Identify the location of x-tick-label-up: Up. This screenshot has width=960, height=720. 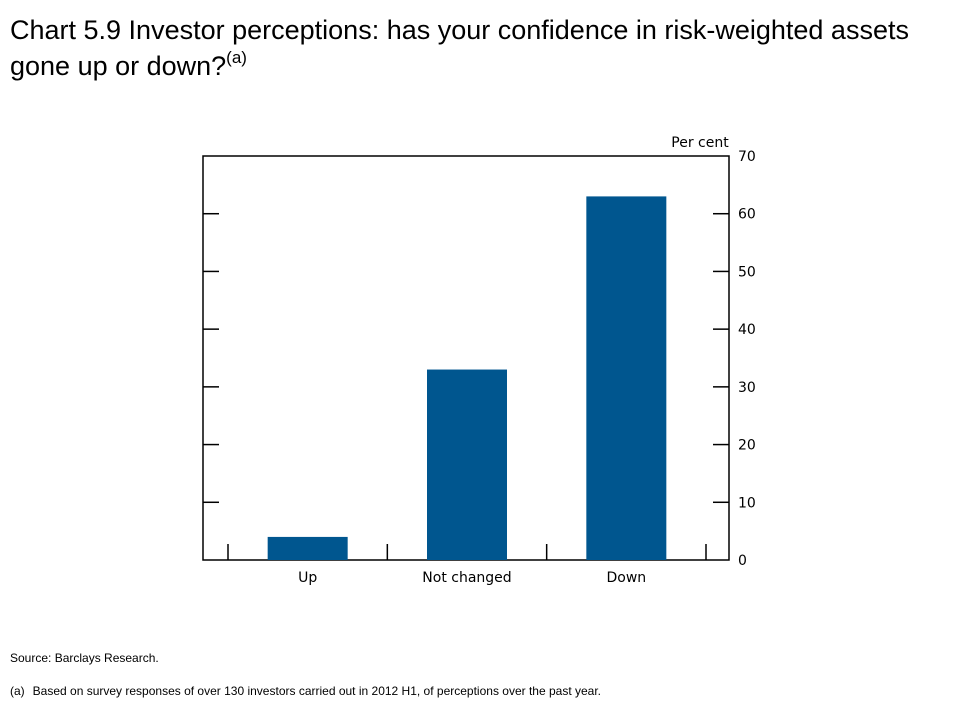
(307, 578).